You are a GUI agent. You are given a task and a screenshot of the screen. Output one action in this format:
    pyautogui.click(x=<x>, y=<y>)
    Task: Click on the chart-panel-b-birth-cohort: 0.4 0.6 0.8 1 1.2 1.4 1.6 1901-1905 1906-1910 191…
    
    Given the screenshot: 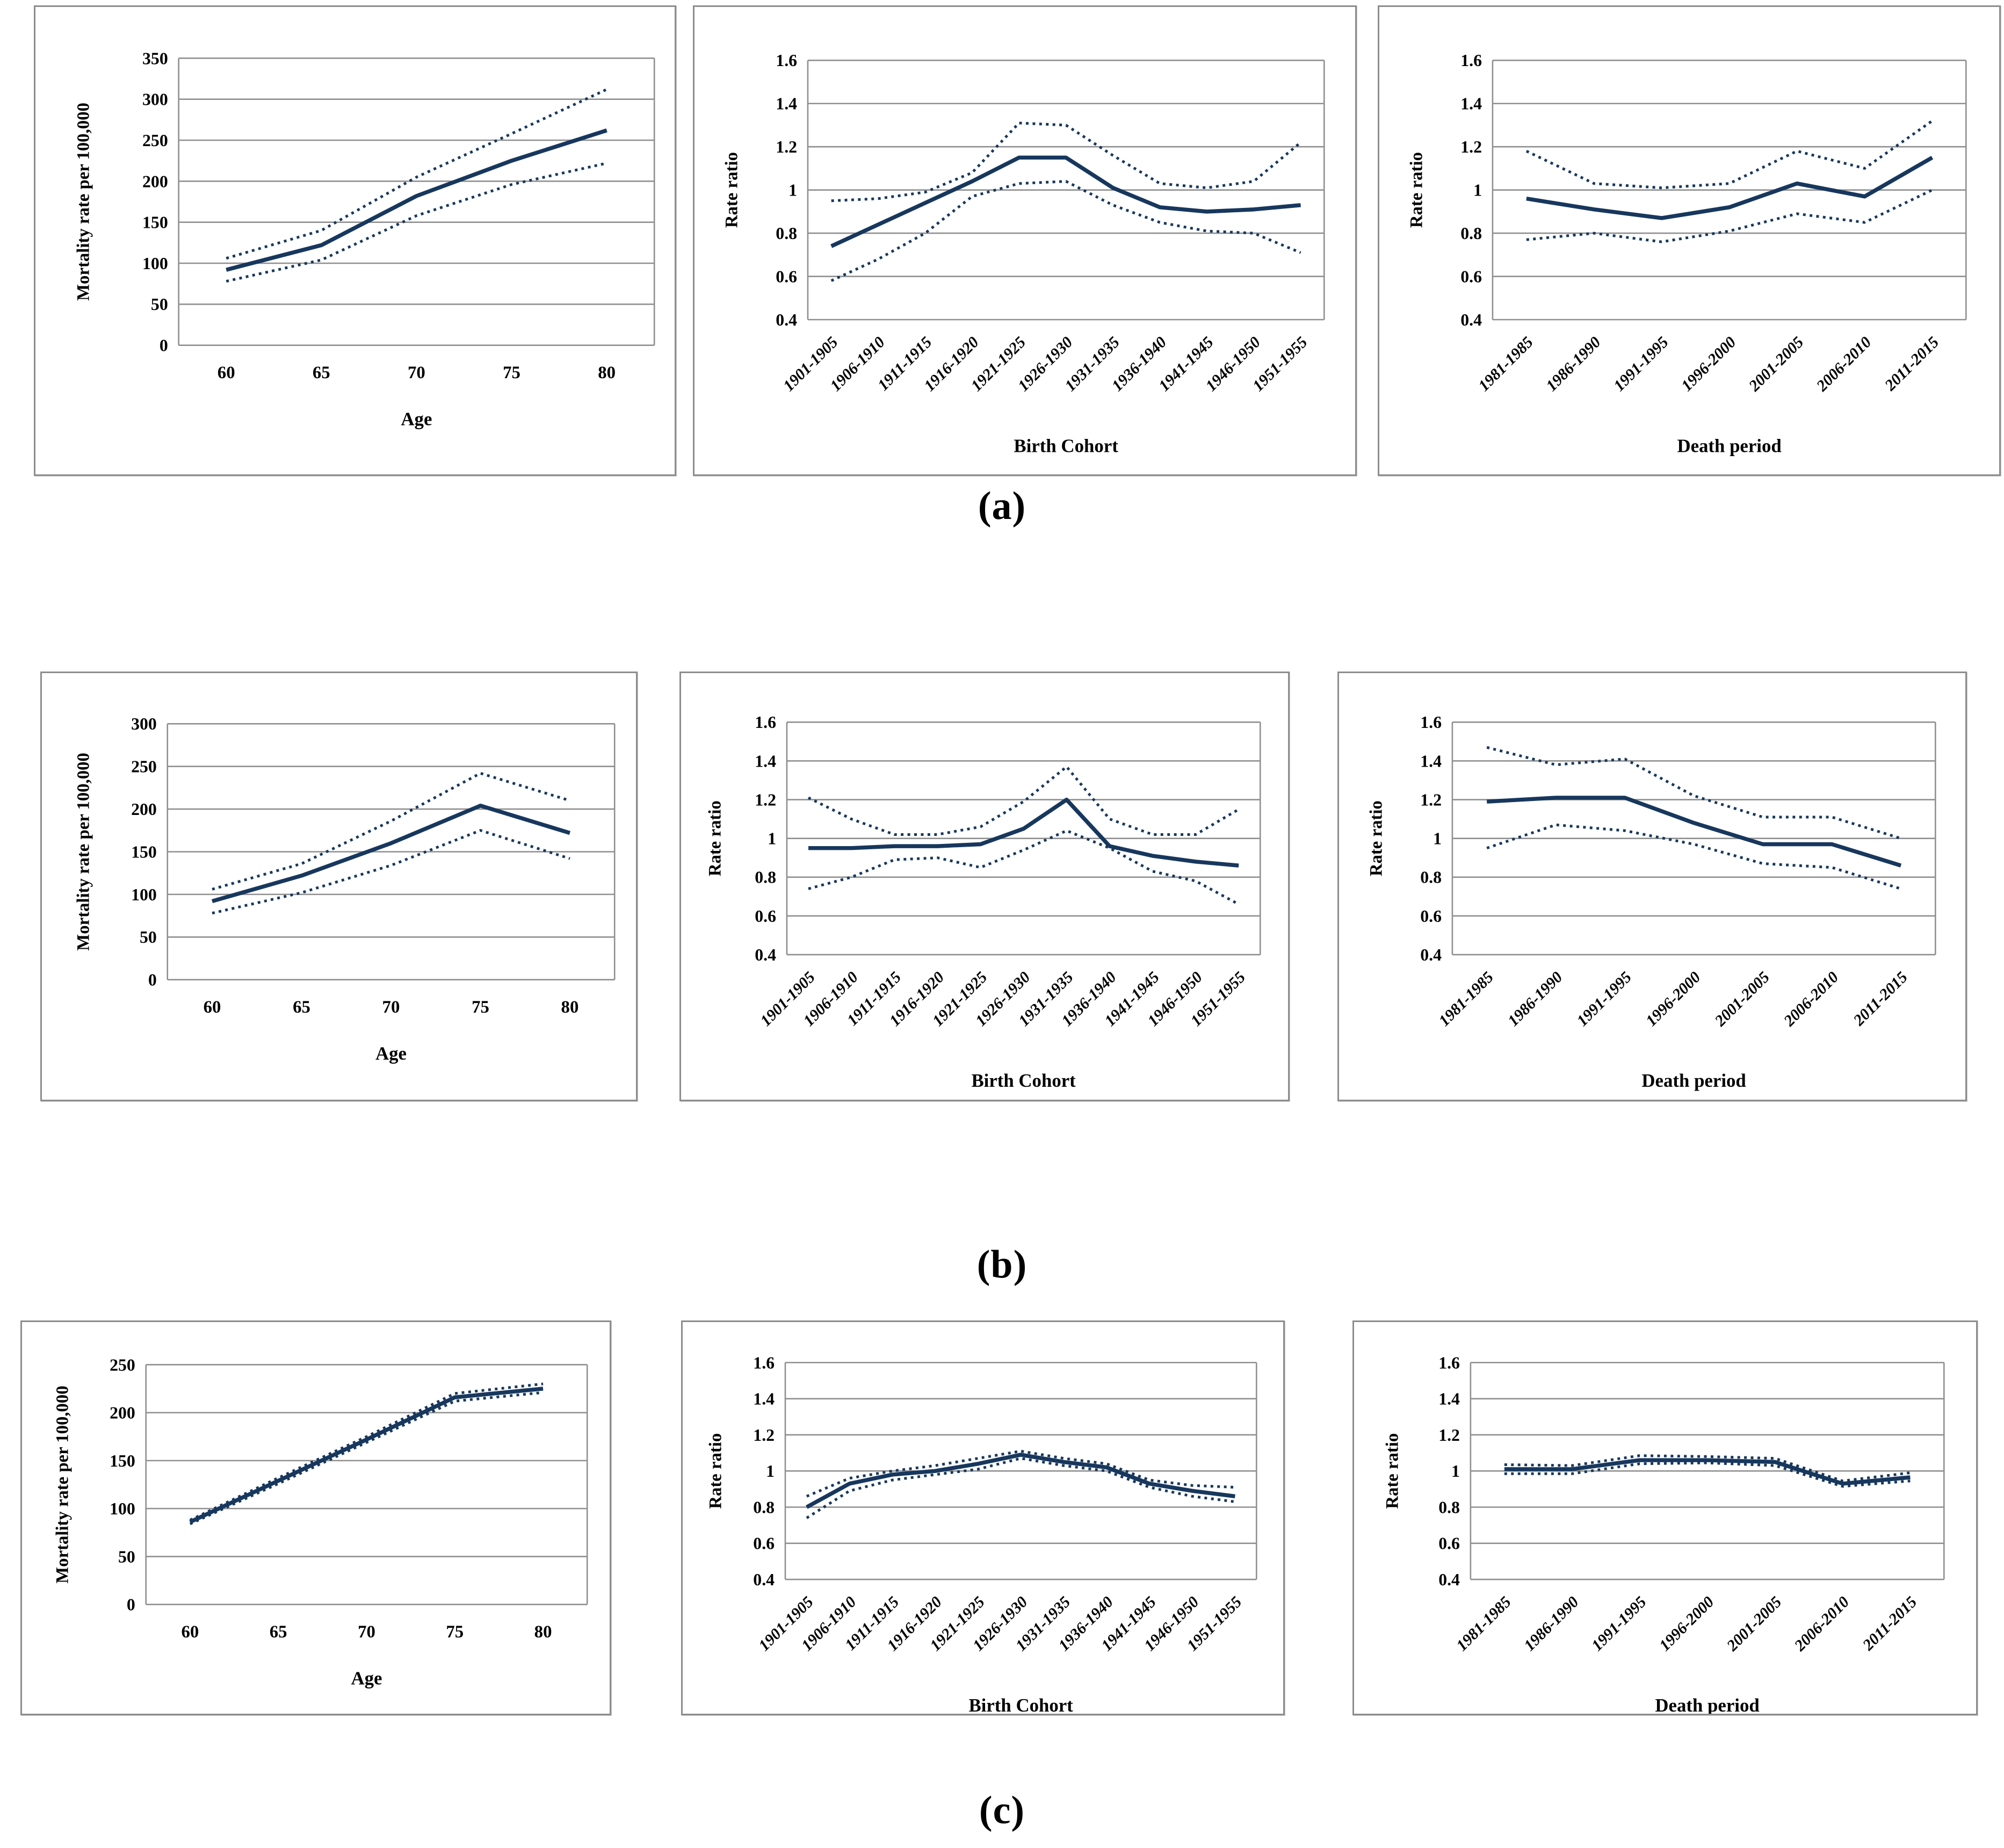 What is the action you would take?
    pyautogui.click(x=984, y=886)
    